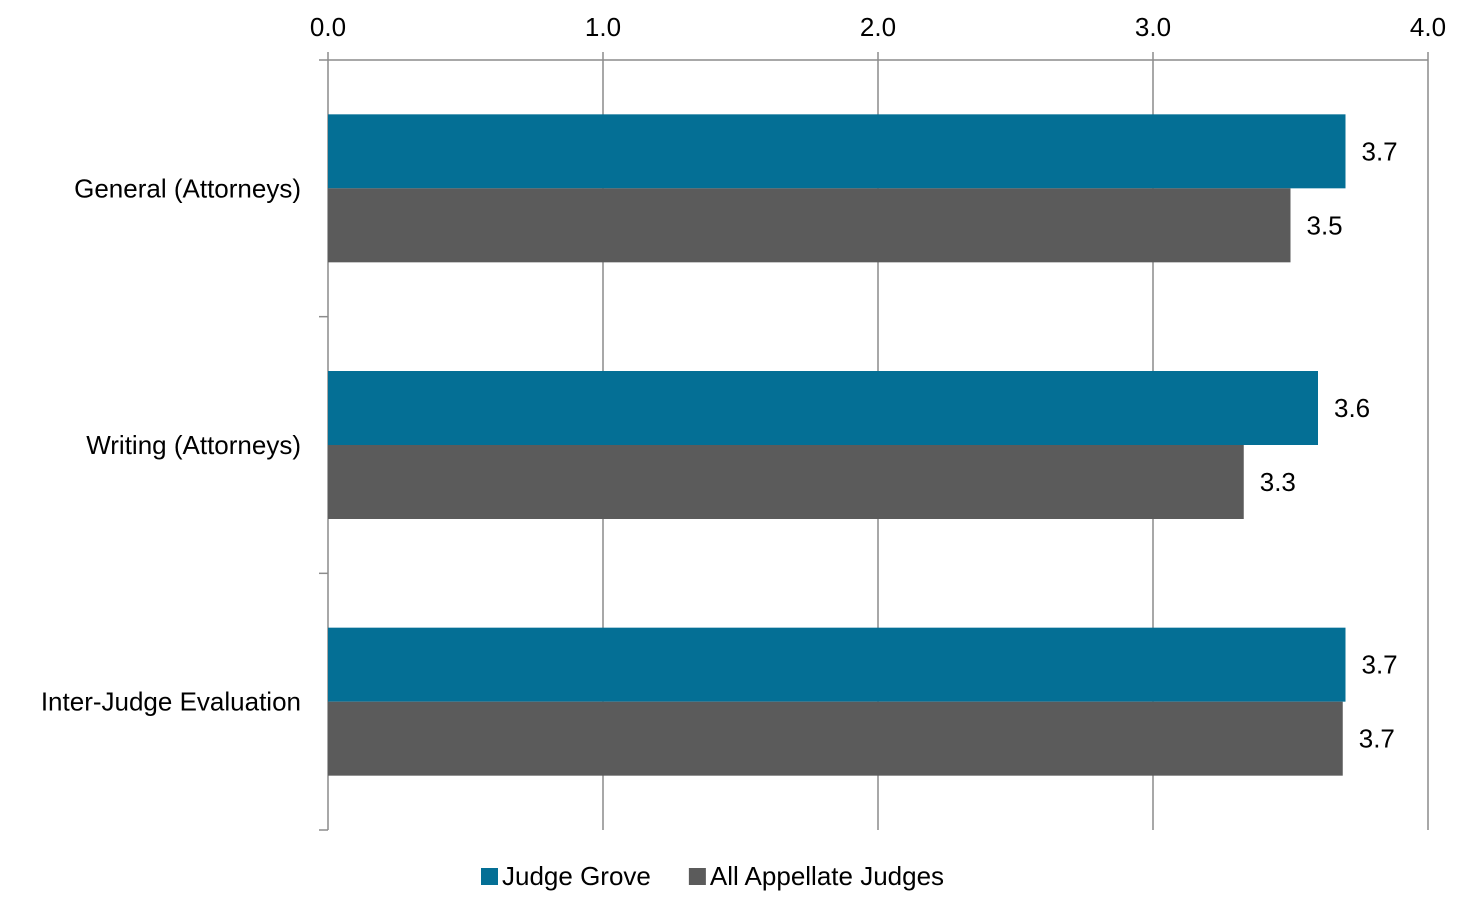  Describe the element at coordinates (878, 27) in the screenshot. I see `x-tick-label: 2.0` at that location.